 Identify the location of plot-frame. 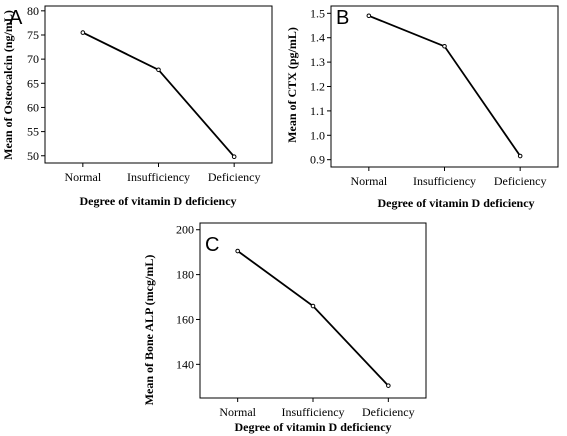
(158, 84).